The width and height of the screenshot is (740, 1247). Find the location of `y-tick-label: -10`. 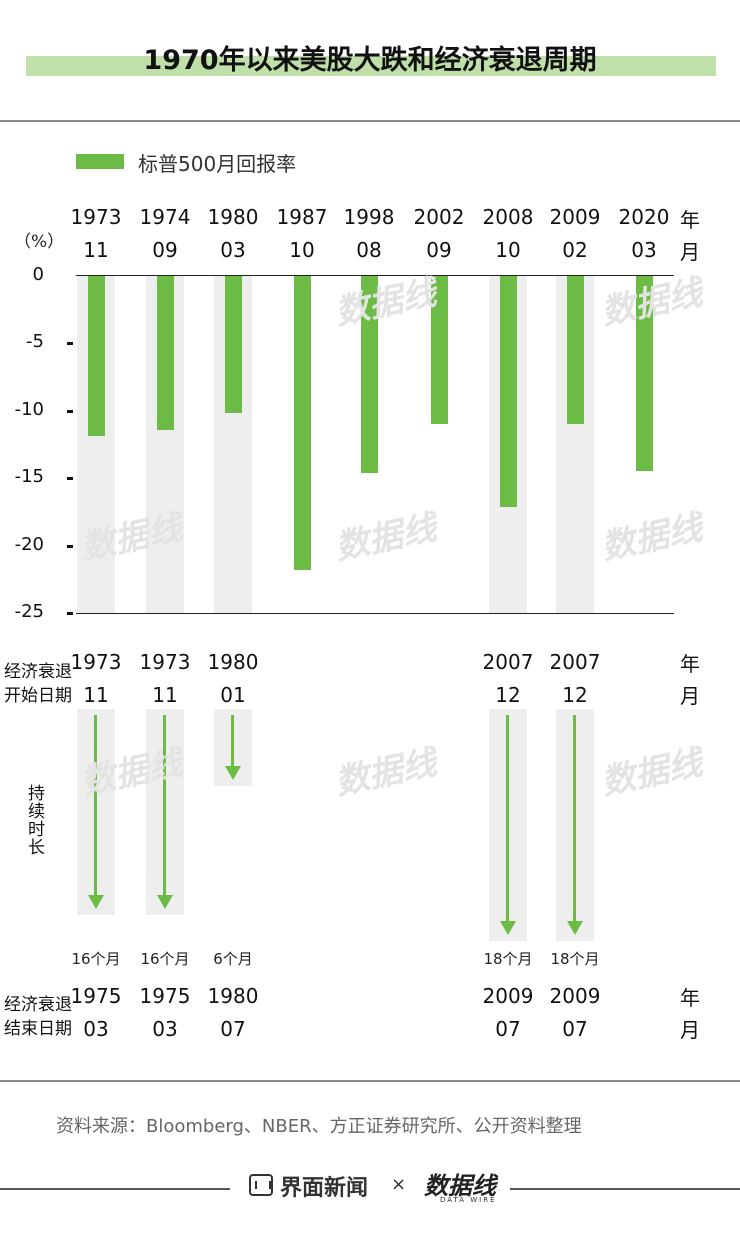

y-tick-label: -10 is located at coordinates (29, 409).